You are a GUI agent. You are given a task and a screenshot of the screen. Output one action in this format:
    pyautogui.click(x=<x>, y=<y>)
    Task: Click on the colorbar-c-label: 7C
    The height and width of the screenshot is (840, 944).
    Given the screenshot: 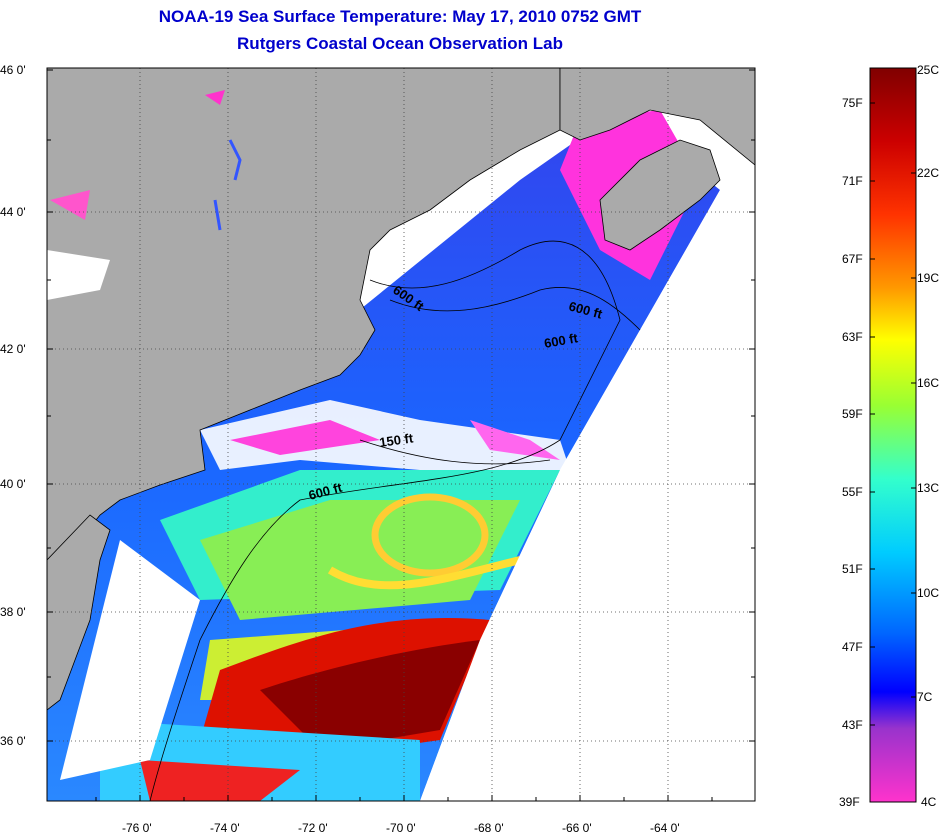 What is the action you would take?
    pyautogui.click(x=925, y=697)
    